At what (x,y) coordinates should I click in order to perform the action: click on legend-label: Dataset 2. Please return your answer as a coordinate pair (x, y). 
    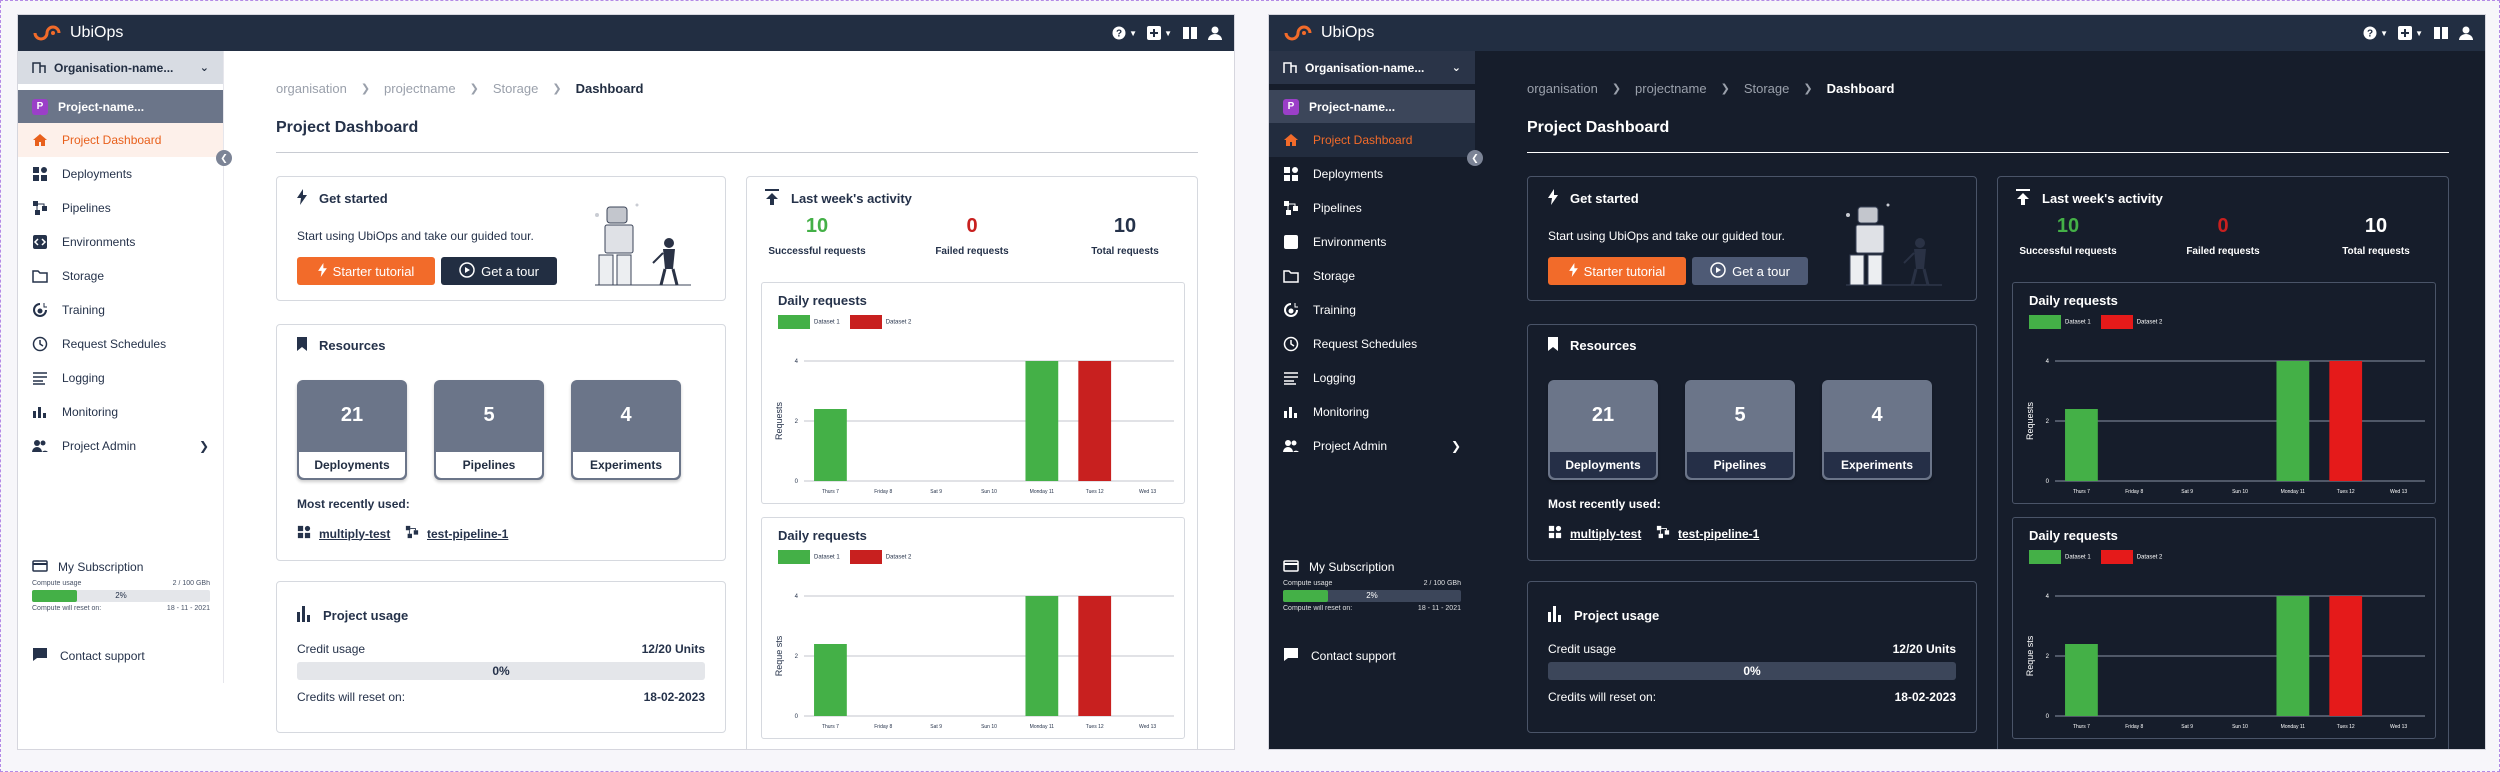
    Looking at the image, I should click on (898, 322).